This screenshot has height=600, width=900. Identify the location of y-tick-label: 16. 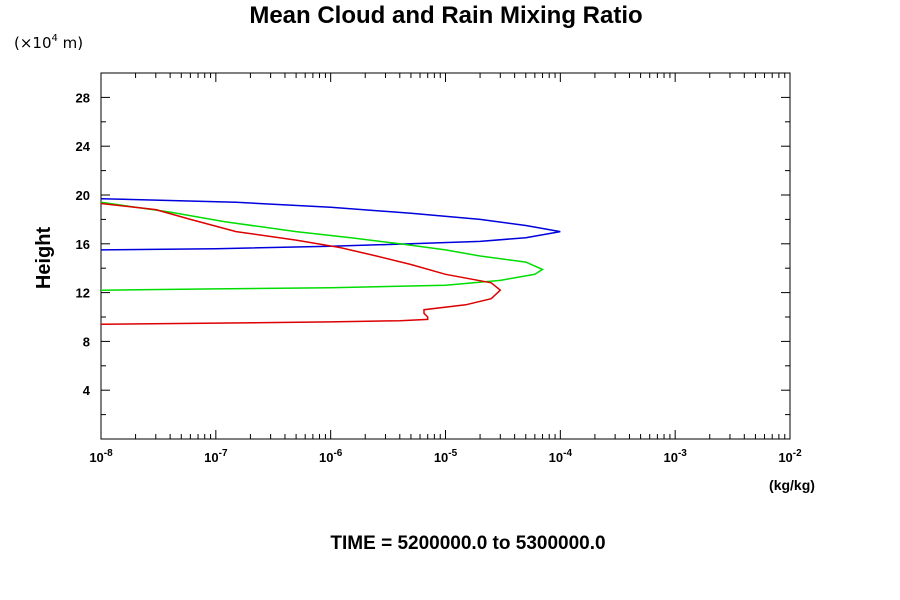
(83, 244).